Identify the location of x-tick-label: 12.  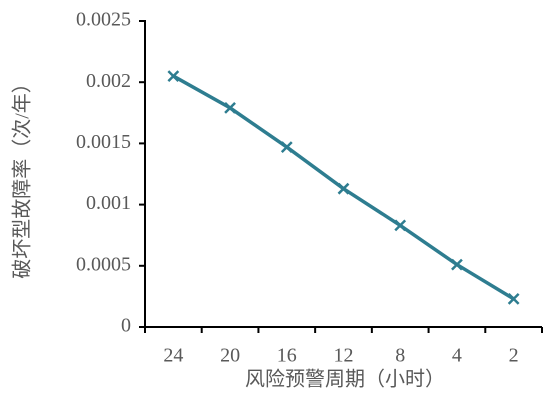
(344, 356).